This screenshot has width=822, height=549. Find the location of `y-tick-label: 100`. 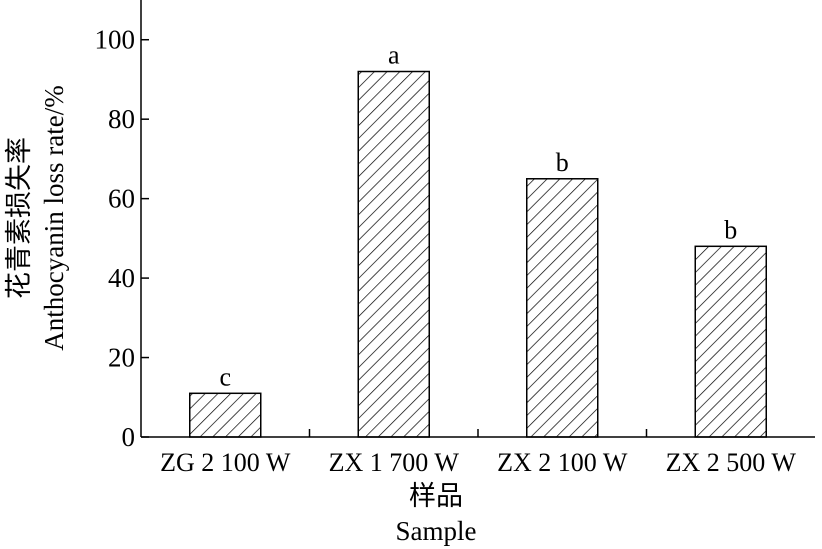

y-tick-label: 100 is located at coordinates (115, 40).